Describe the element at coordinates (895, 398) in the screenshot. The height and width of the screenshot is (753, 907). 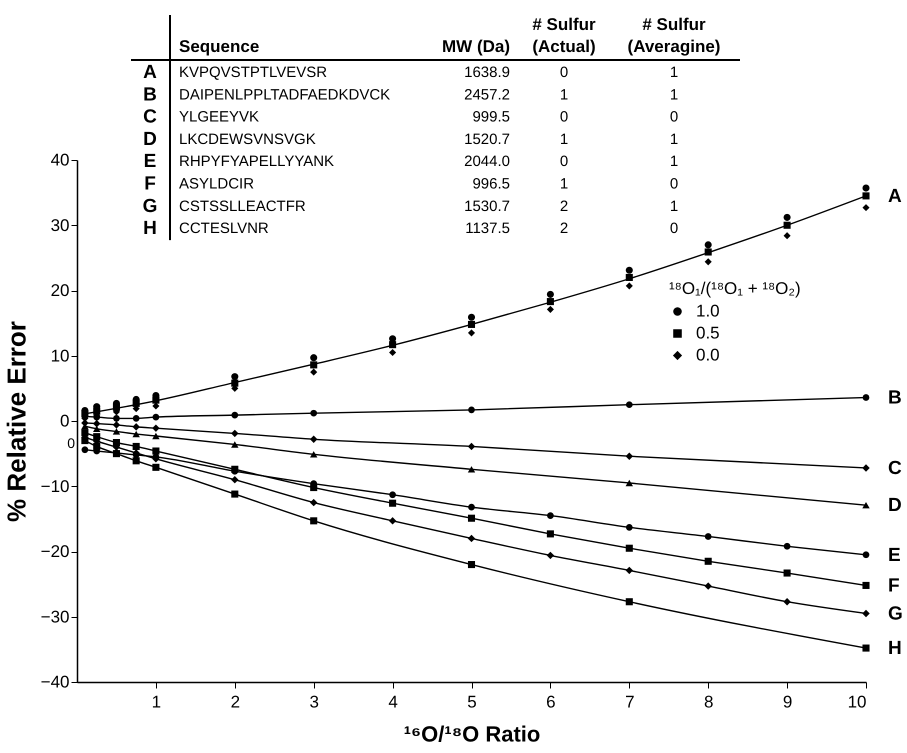
I see `series-label: B` at that location.